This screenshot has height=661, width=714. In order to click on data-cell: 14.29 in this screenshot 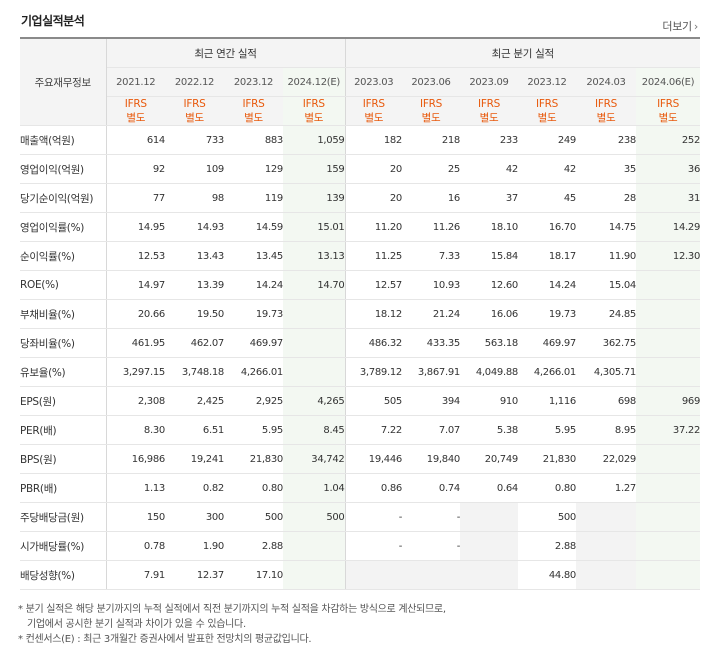, I will do `click(668, 227)`.